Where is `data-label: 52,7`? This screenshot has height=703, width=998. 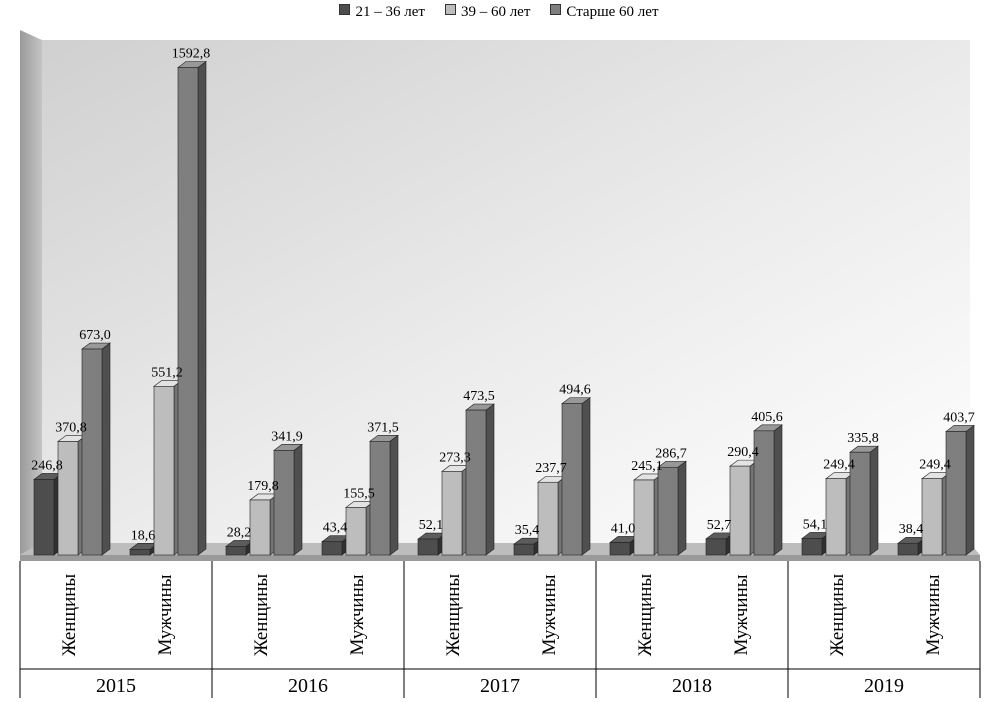
data-label: 52,7 is located at coordinates (719, 525).